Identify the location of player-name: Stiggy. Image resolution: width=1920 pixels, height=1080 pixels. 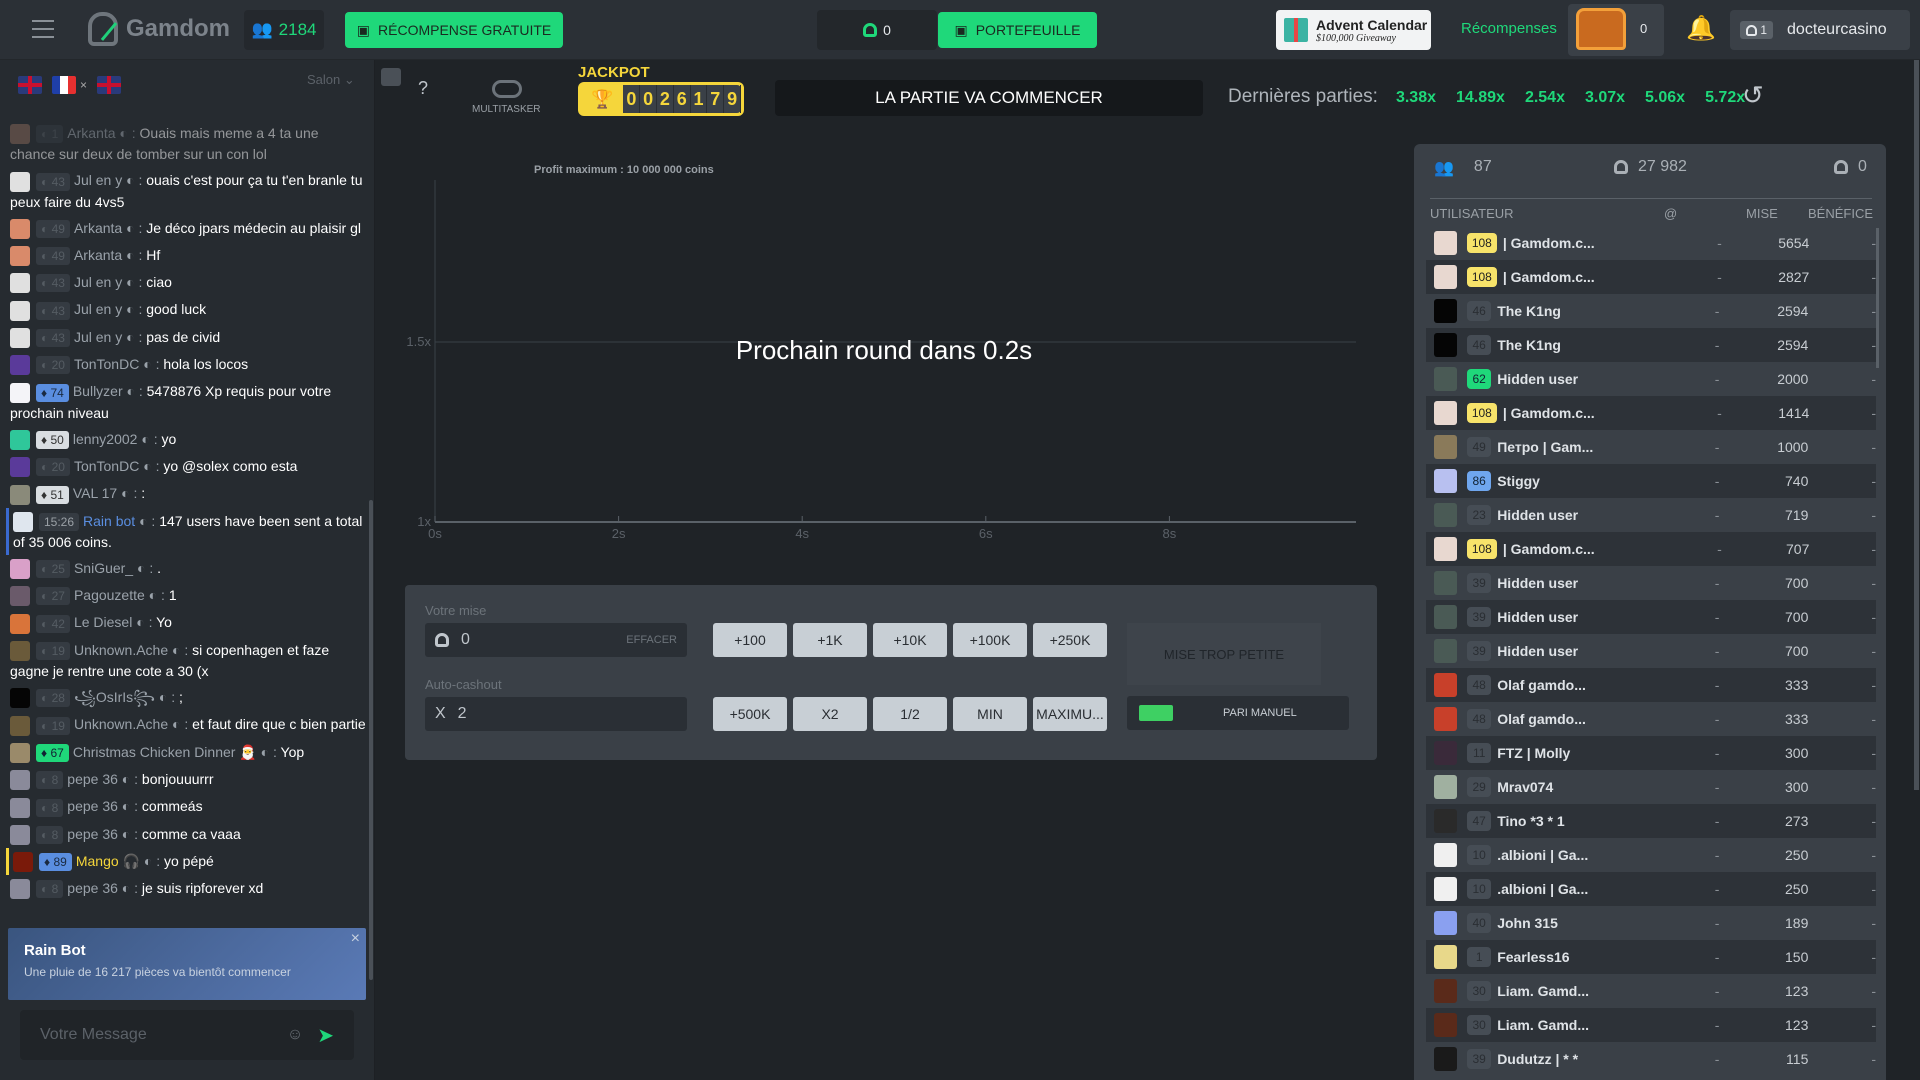
(1518, 481).